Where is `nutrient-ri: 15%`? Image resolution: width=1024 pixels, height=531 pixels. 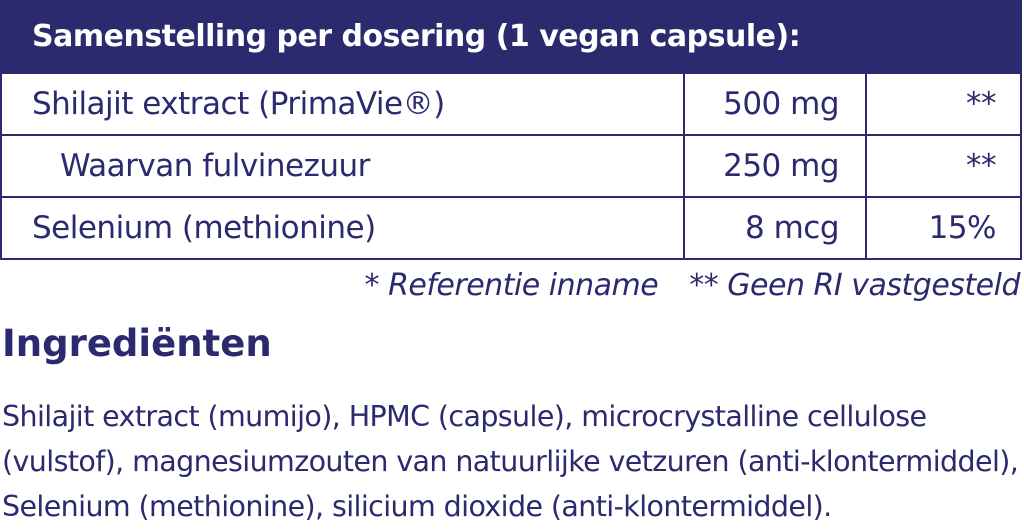 nutrient-ri: 15% is located at coordinates (962, 228).